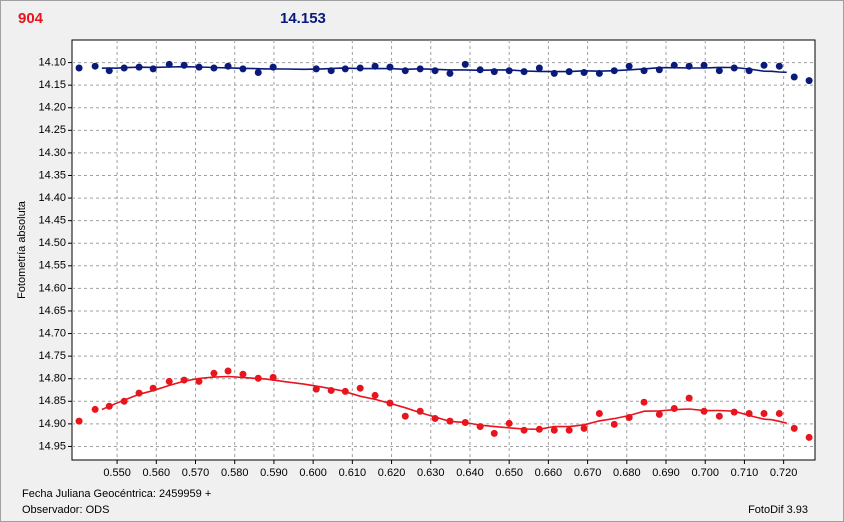 The width and height of the screenshot is (844, 522). Describe the element at coordinates (745, 473) in the screenshot. I see `x-tick-label: 0.710` at that location.